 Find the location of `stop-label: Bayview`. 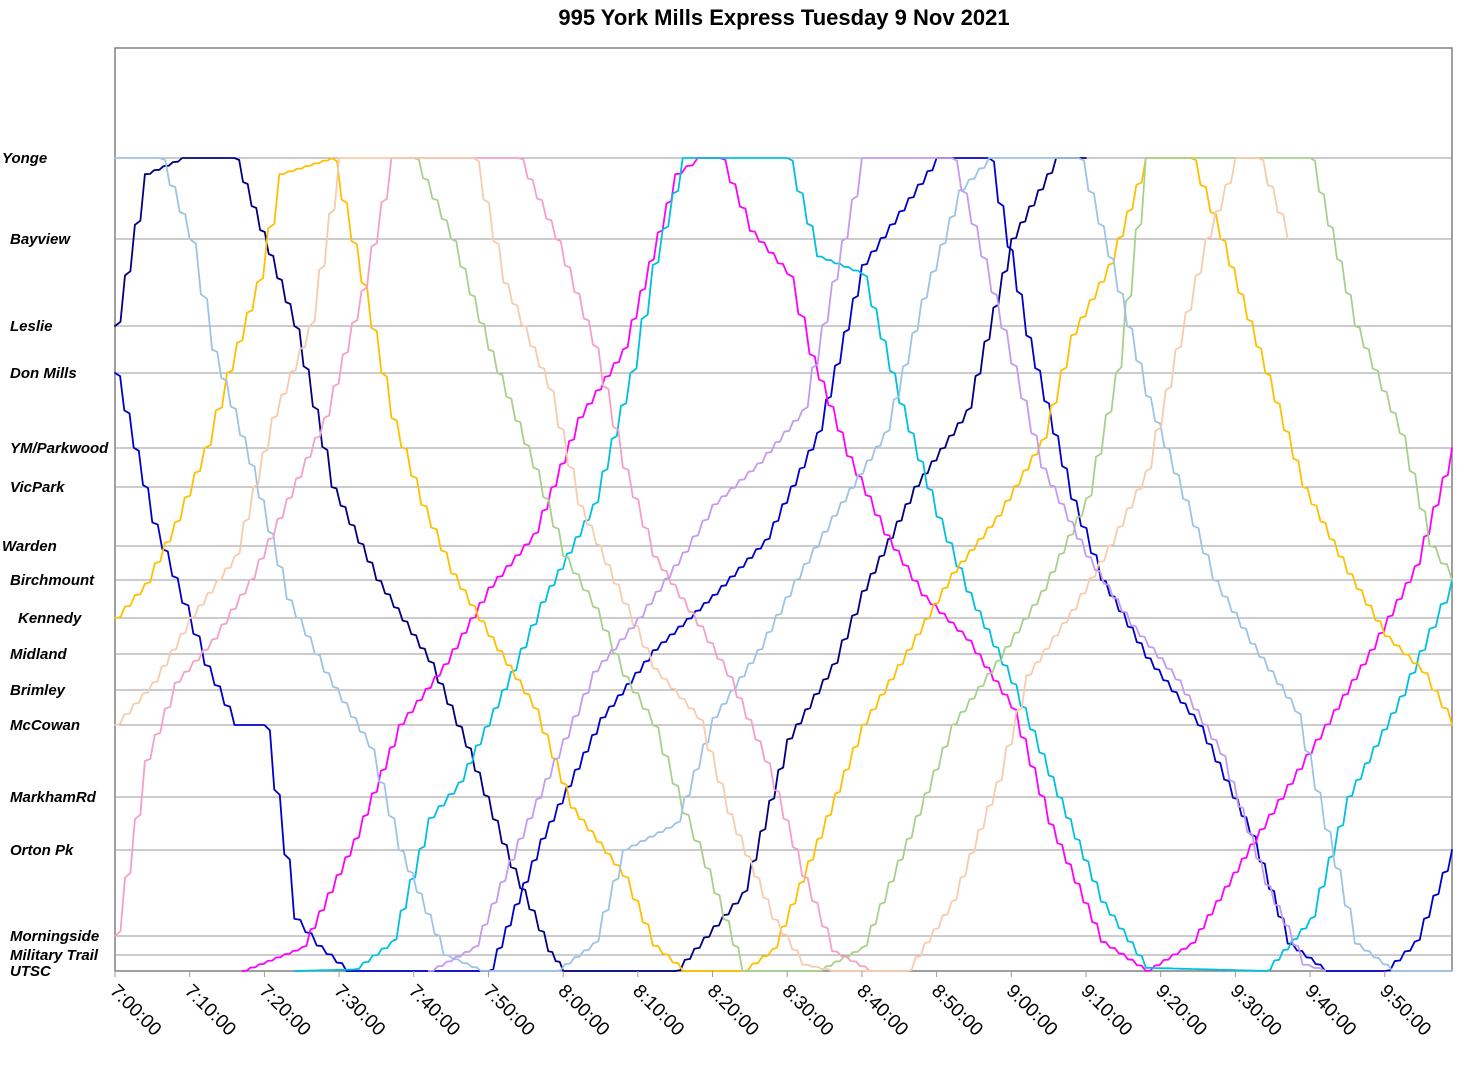

stop-label: Bayview is located at coordinates (40, 239).